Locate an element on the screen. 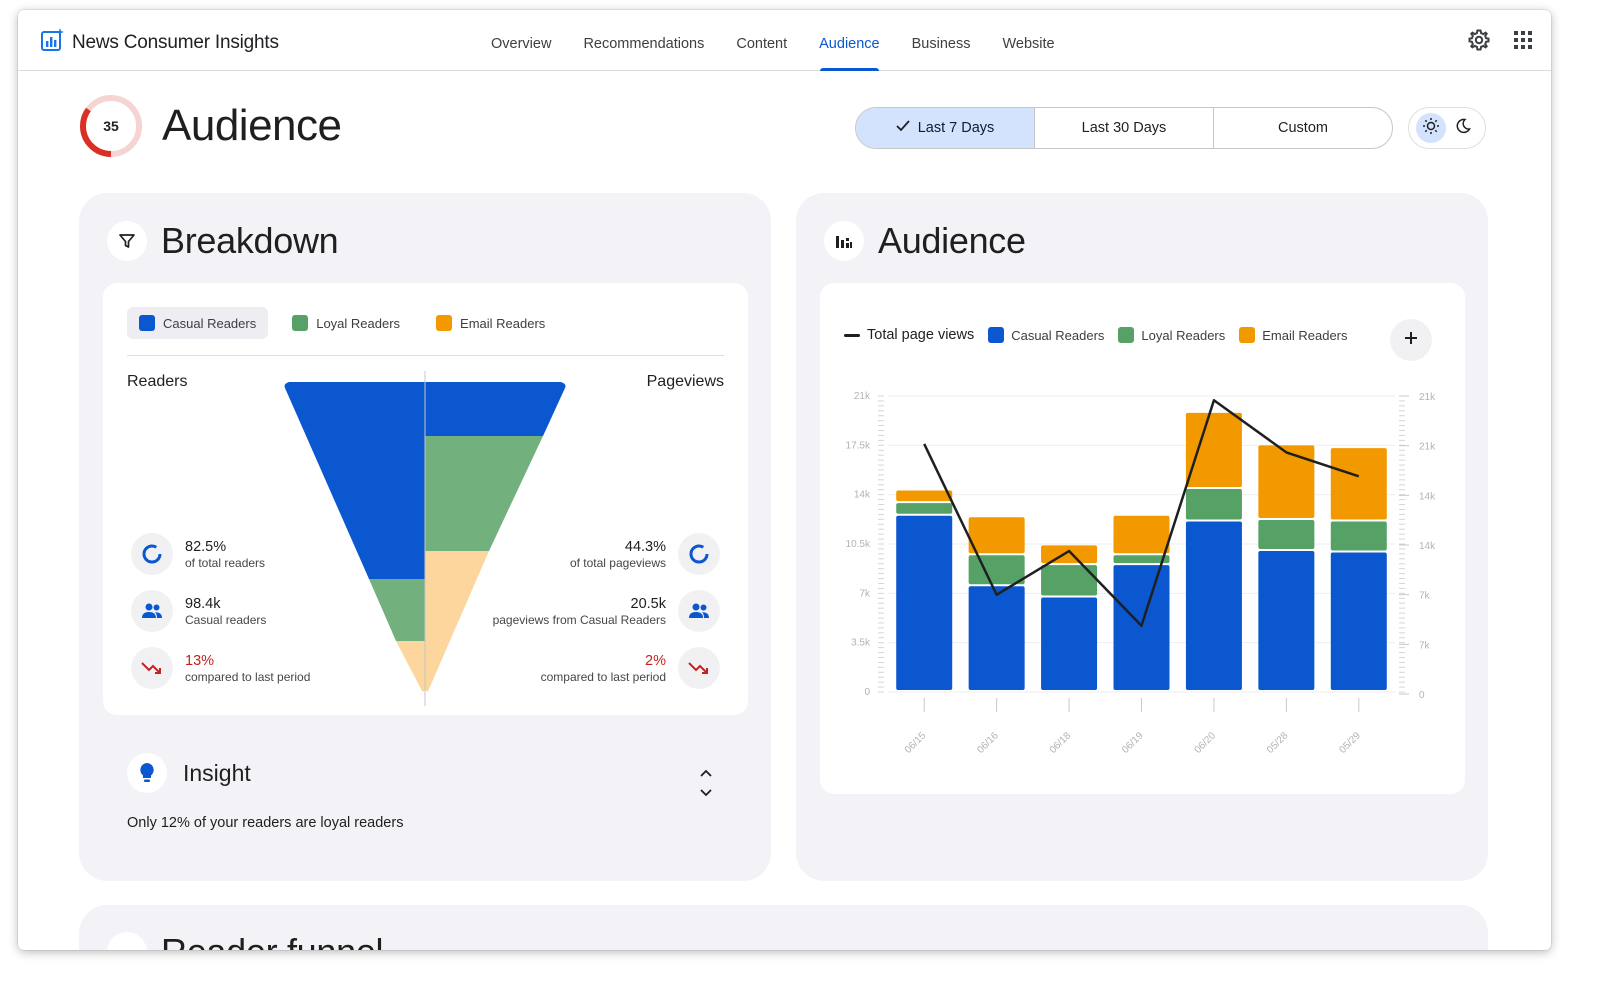  nav-business: Business is located at coordinates (941, 44).